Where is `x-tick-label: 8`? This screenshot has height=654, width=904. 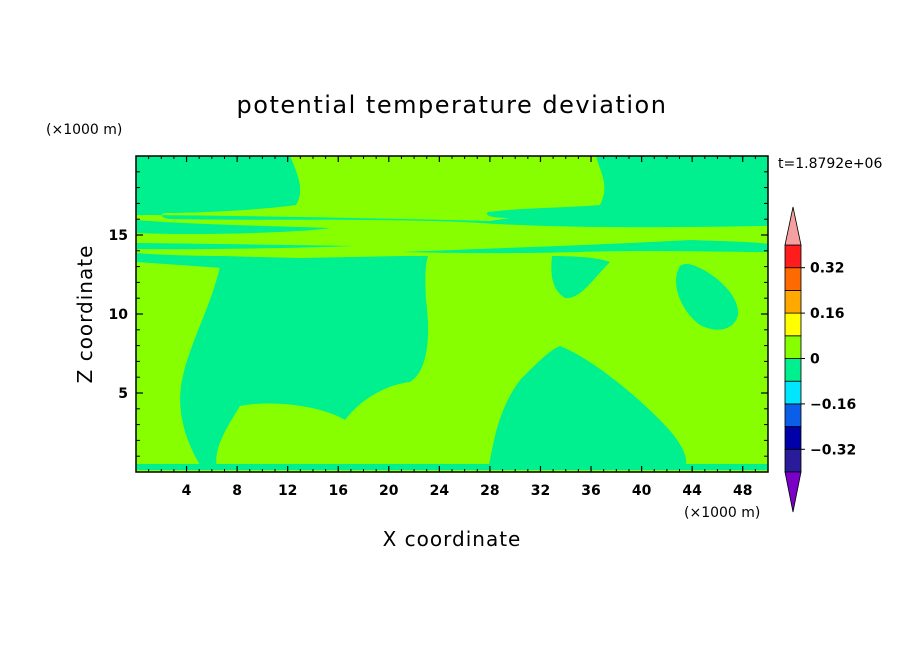
x-tick-label: 8 is located at coordinates (237, 491).